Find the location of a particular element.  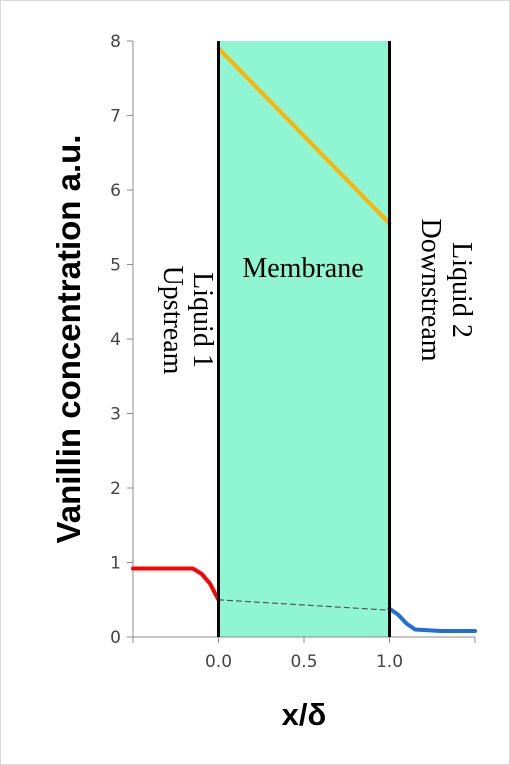

region-label-upstream-line1: Upstream is located at coordinates (172, 320).